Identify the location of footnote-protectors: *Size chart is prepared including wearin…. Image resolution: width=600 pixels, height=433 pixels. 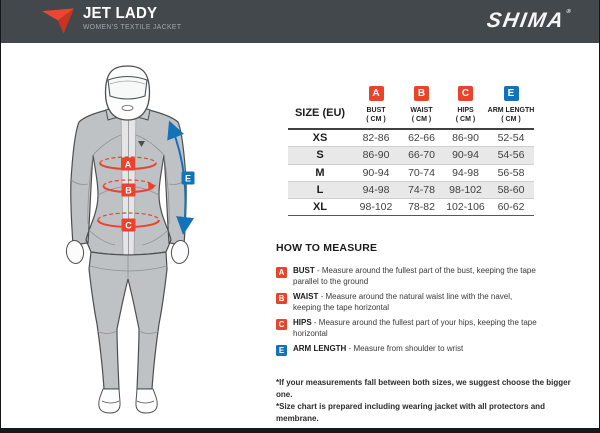
(410, 412).